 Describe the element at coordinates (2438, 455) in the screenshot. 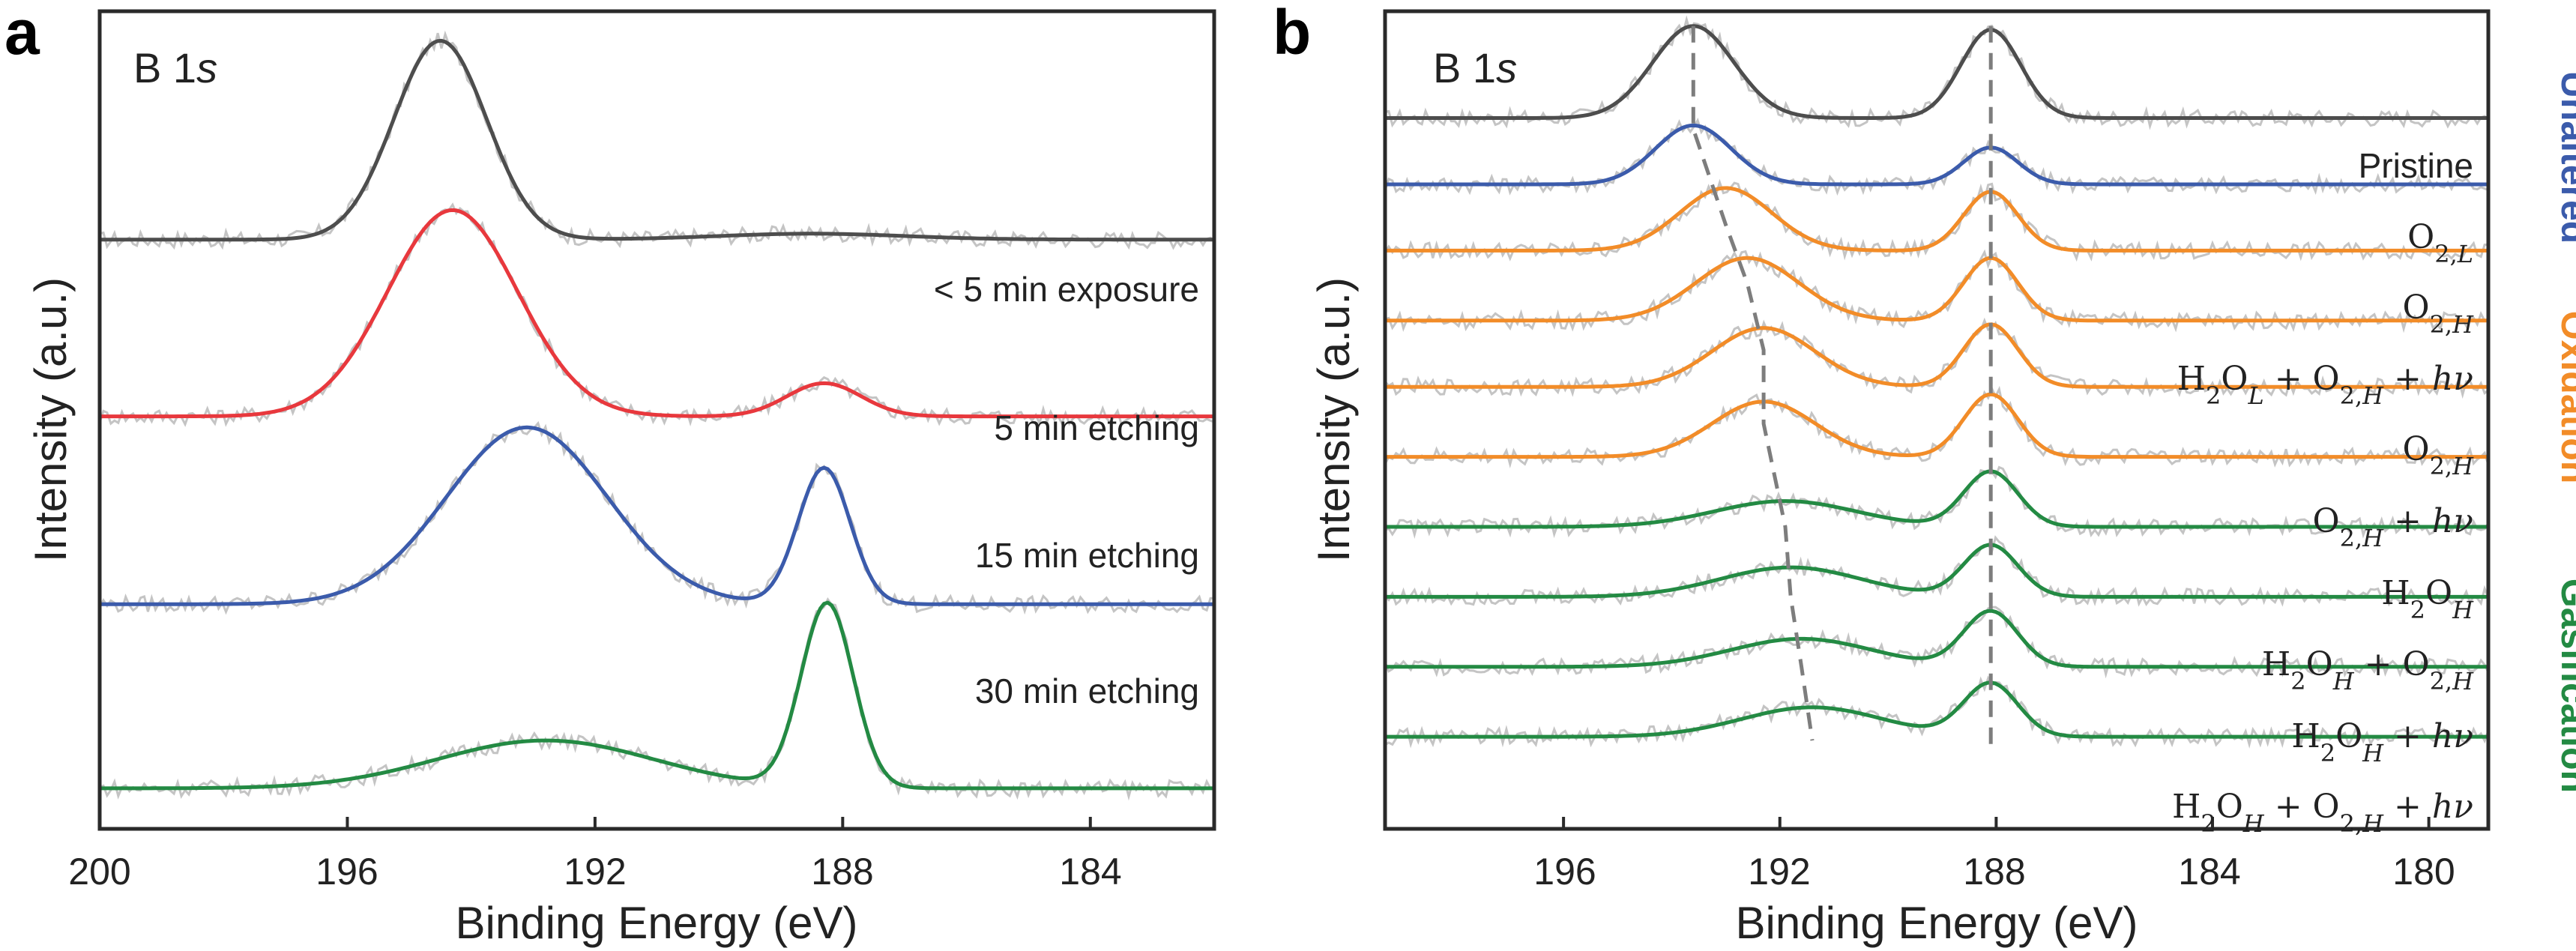

I see `trace-label-o2h-2: O2,H` at that location.